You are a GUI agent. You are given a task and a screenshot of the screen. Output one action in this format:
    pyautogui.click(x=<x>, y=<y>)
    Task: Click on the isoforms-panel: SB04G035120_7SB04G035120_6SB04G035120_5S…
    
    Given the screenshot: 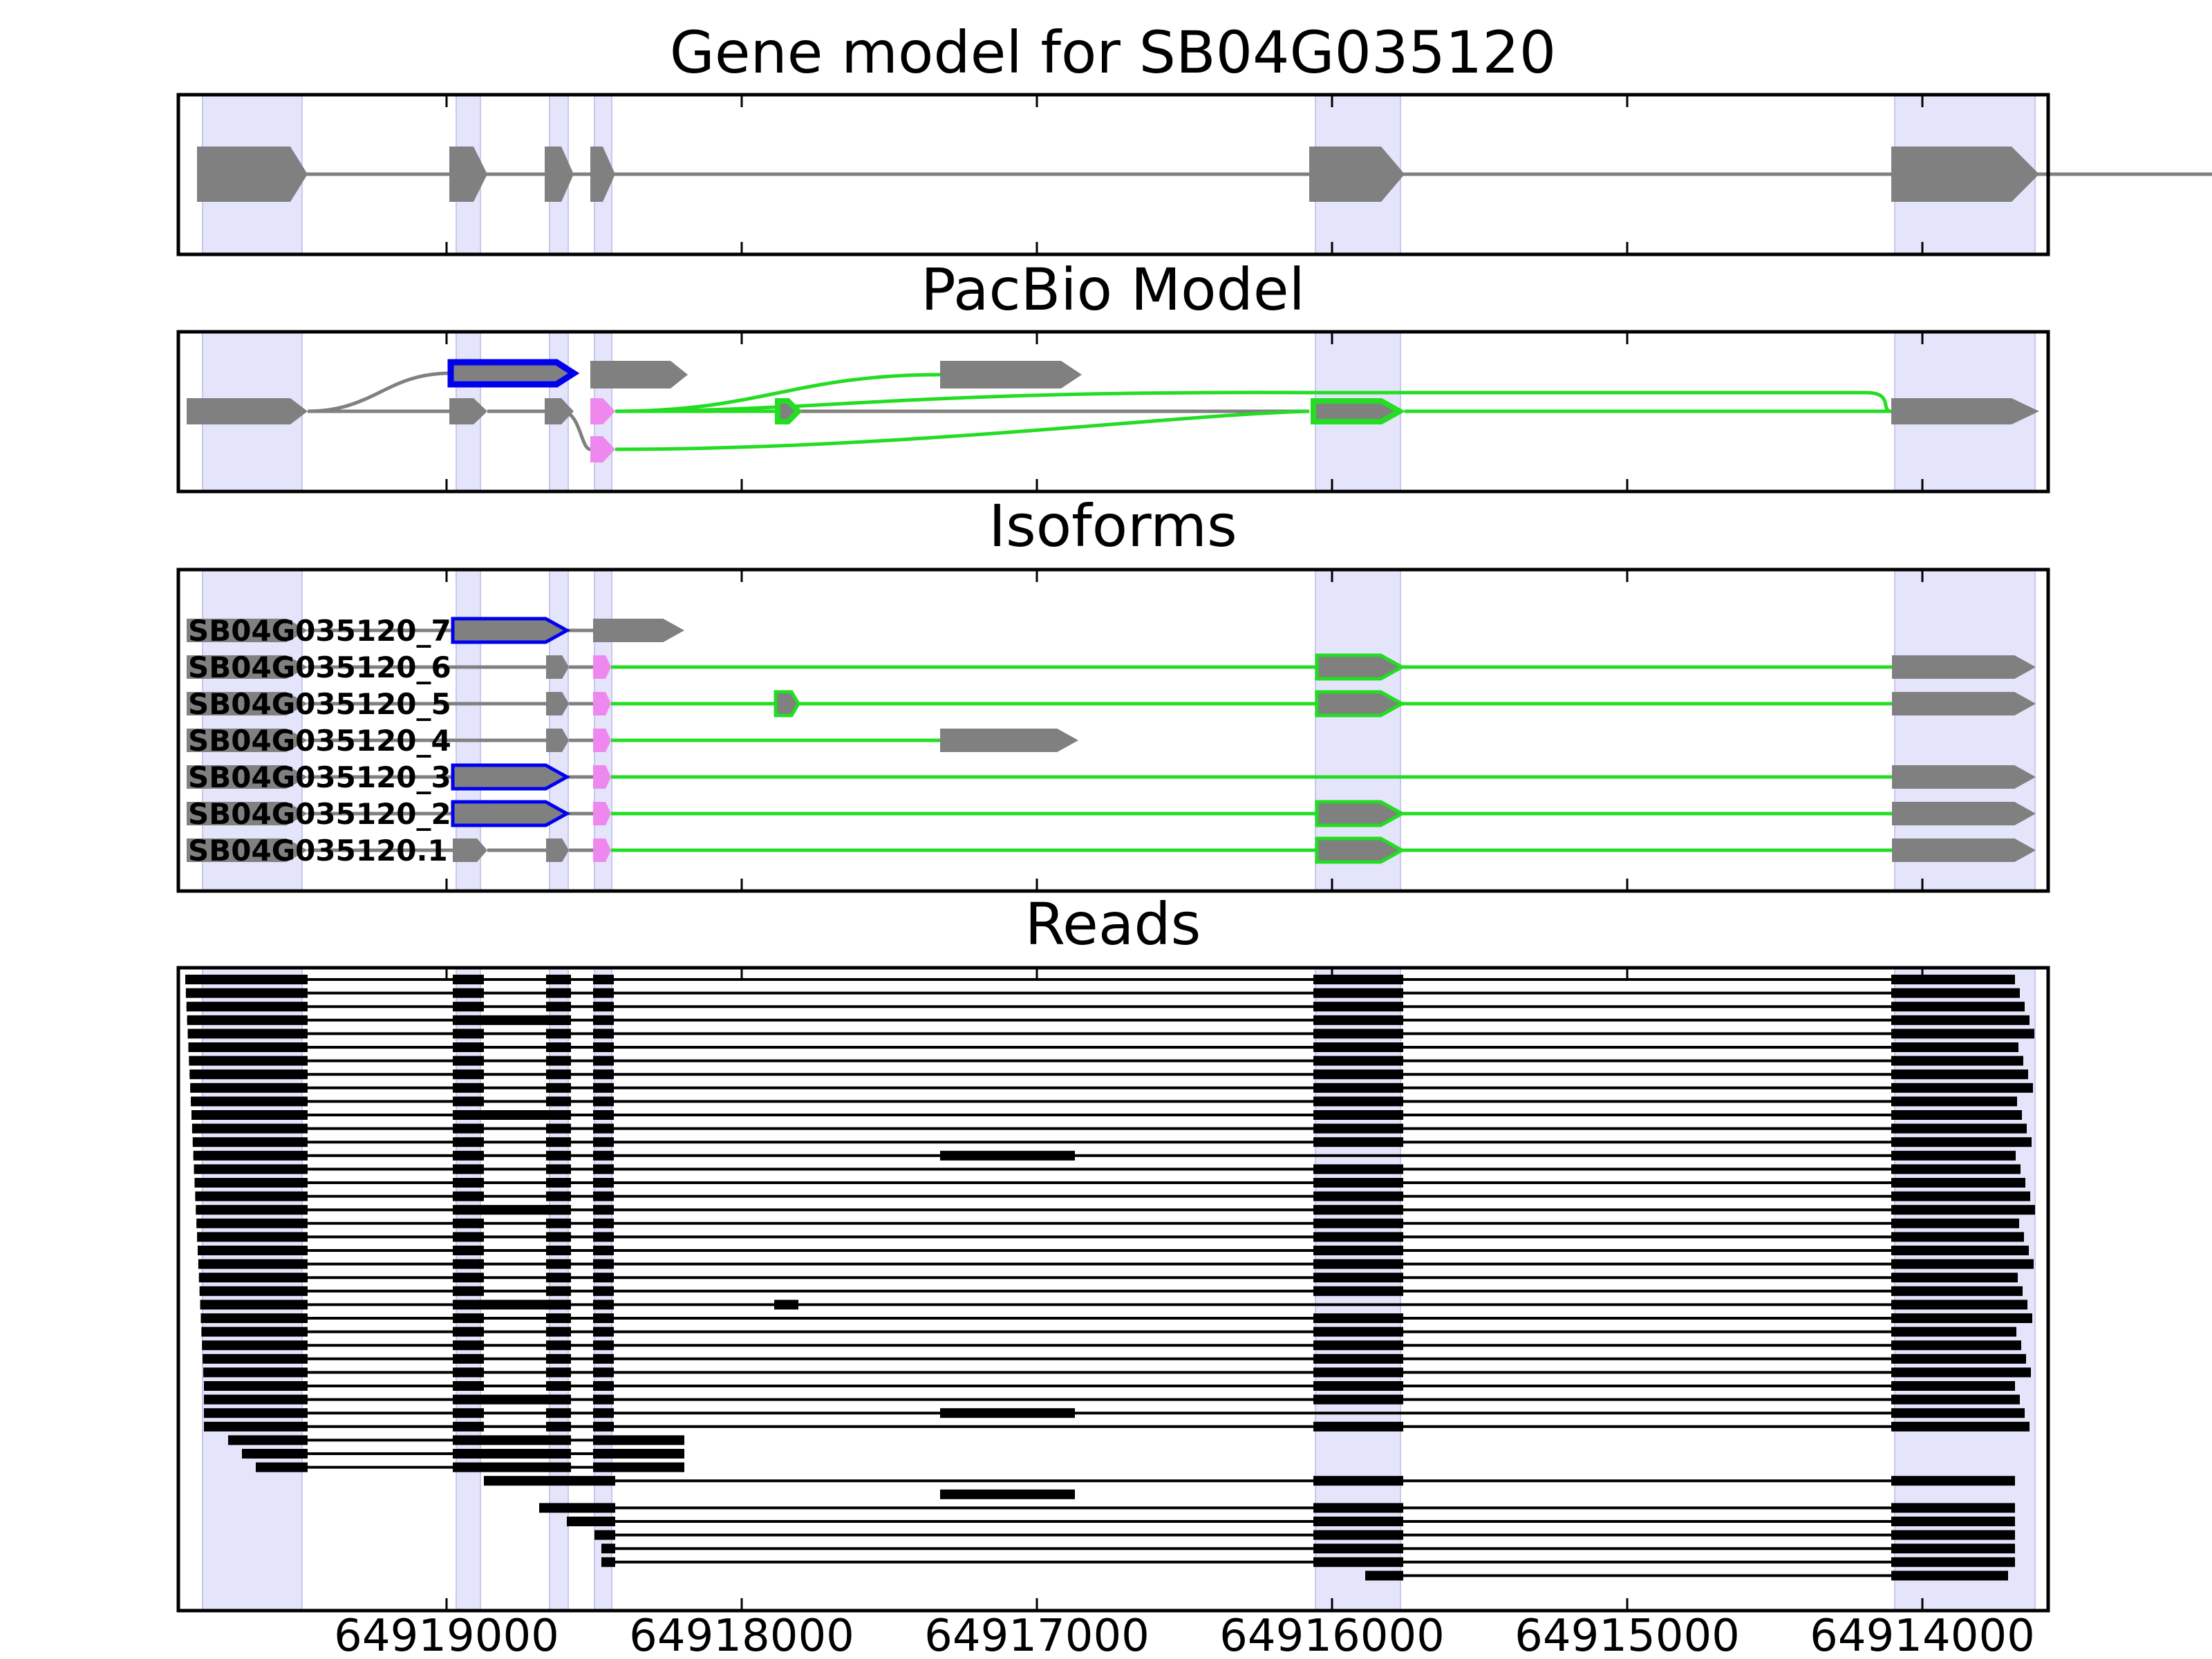 What is the action you would take?
    pyautogui.click(x=1111, y=741)
    